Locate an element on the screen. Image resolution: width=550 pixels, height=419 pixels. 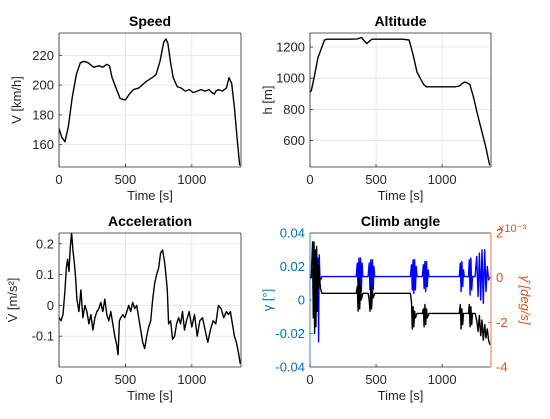
chart-title: Speed is located at coordinates (150, 21).